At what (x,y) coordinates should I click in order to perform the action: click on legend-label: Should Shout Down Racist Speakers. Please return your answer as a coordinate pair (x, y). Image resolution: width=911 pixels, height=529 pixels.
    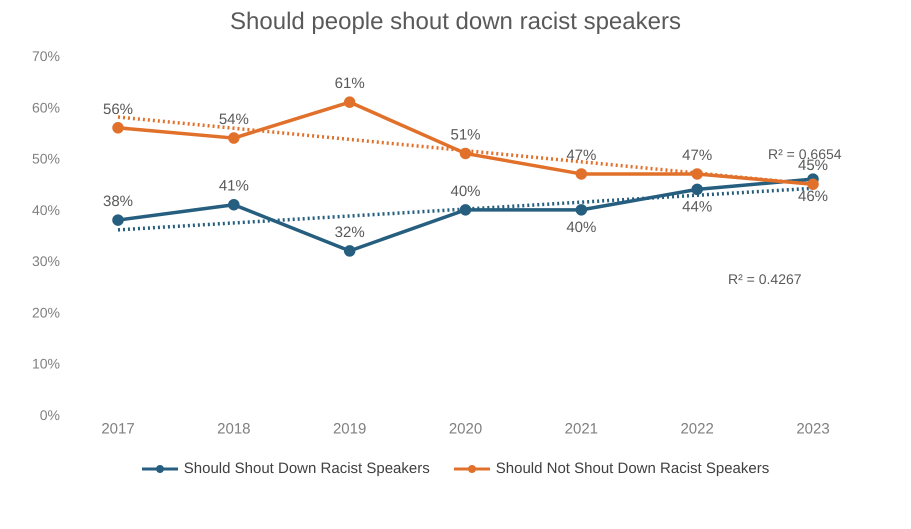
    Looking at the image, I should click on (307, 468).